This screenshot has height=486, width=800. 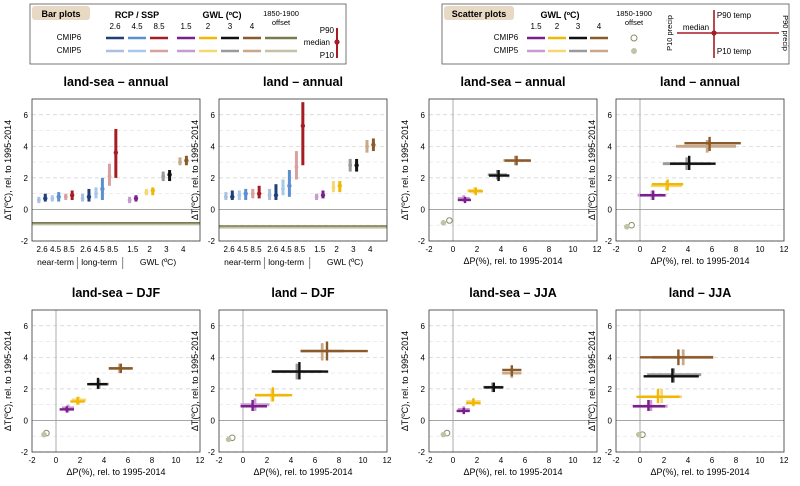 What do you see at coordinates (317, 42) in the screenshot?
I see `bar-legend-key-median: median` at bounding box center [317, 42].